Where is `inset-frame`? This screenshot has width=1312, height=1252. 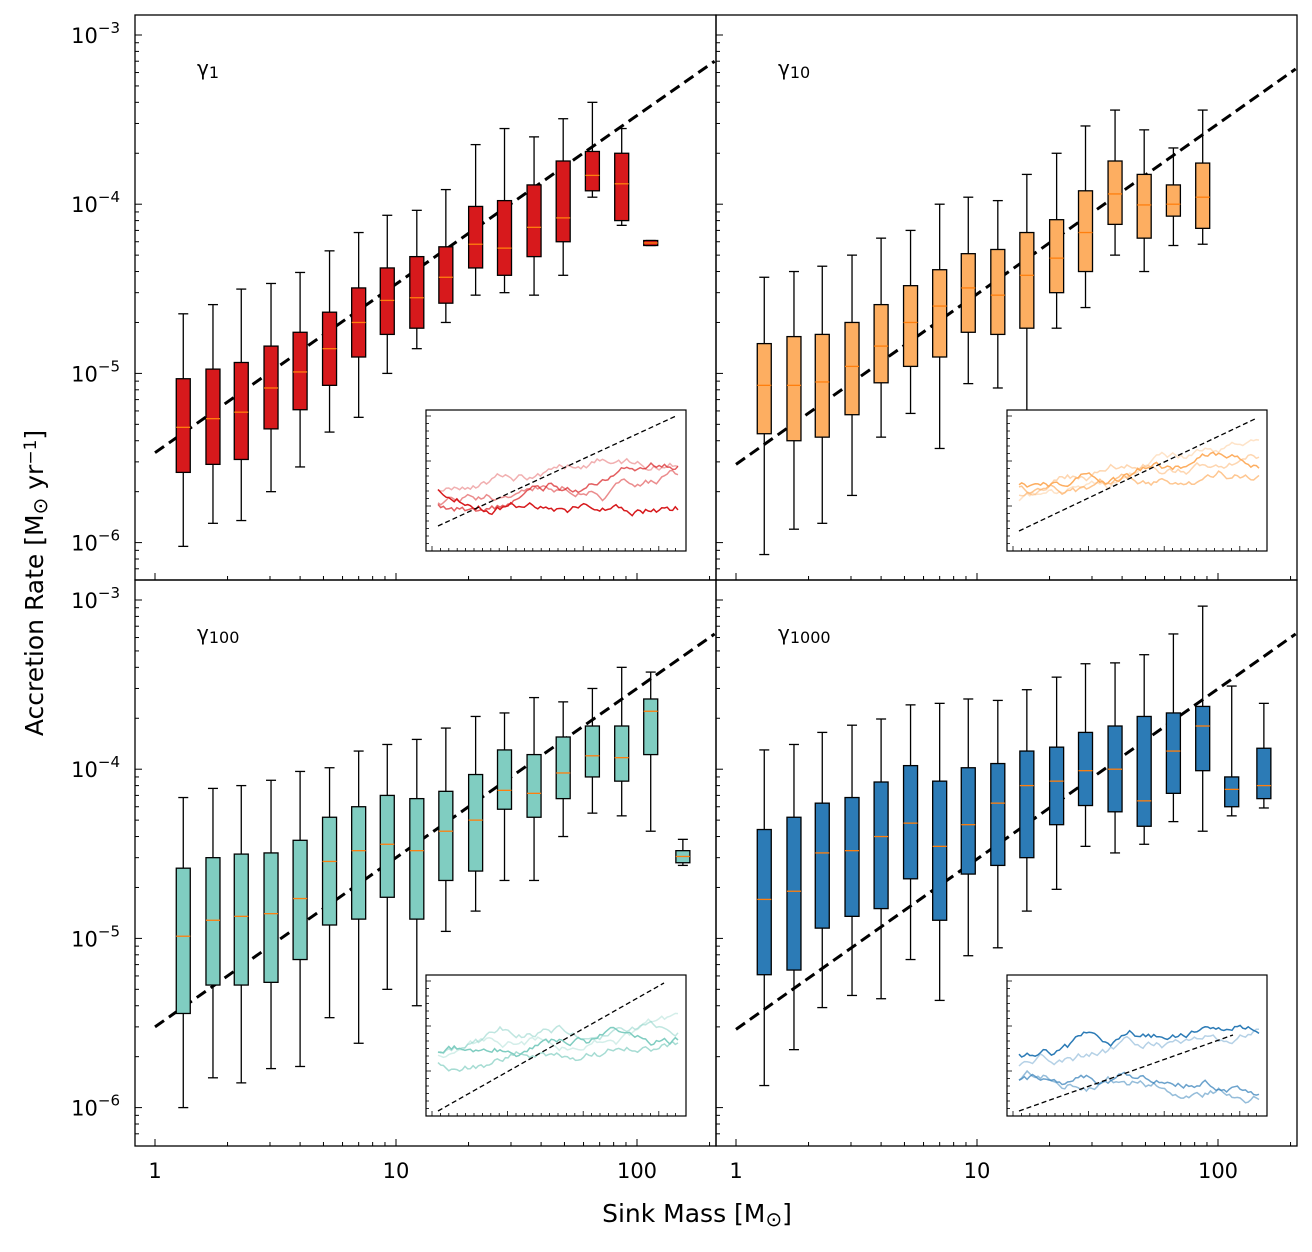 inset-frame is located at coordinates (556, 480).